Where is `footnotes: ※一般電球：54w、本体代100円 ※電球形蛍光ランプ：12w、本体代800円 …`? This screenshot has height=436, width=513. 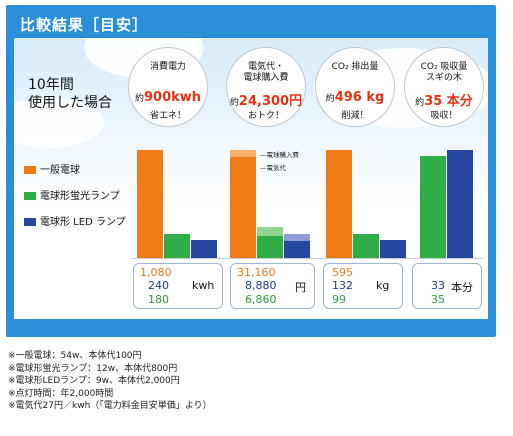
footnotes: ※一般電球：54w、本体代100円 ※電球形蛍光ランプ：12w、本体代800円 … is located at coordinates (110, 381).